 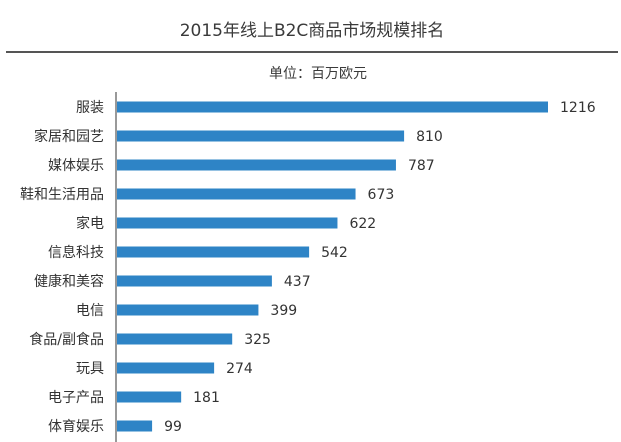 I want to click on category-label: 鞋和生活用品, so click(x=62, y=195).